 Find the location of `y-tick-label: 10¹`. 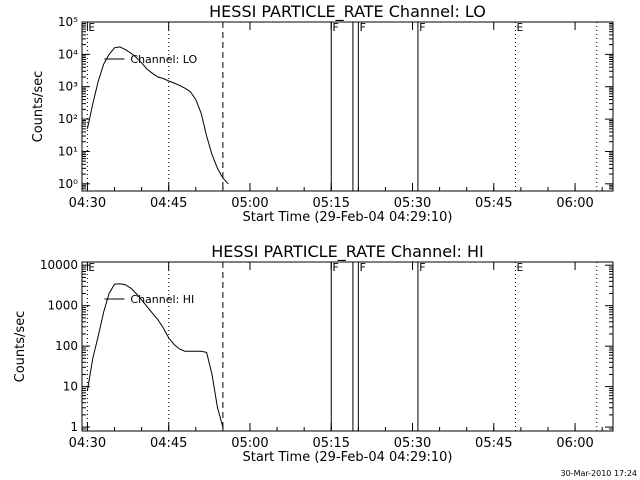

y-tick-label: 10¹ is located at coordinates (68, 151).